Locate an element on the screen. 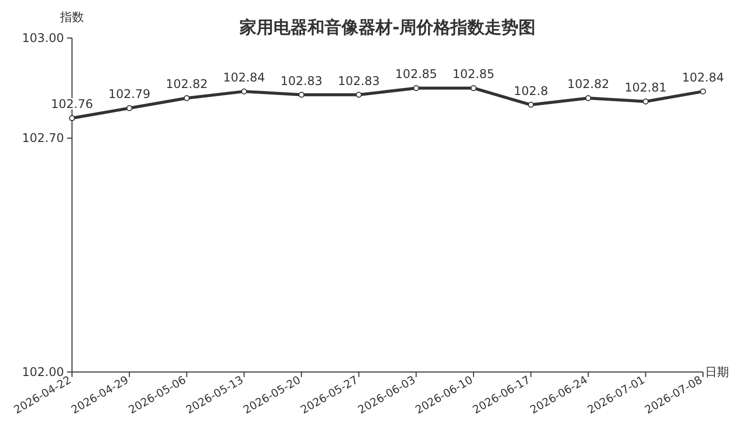  chart-title: 家用电器和音像器材-周价格指数走势图 is located at coordinates (387, 28).